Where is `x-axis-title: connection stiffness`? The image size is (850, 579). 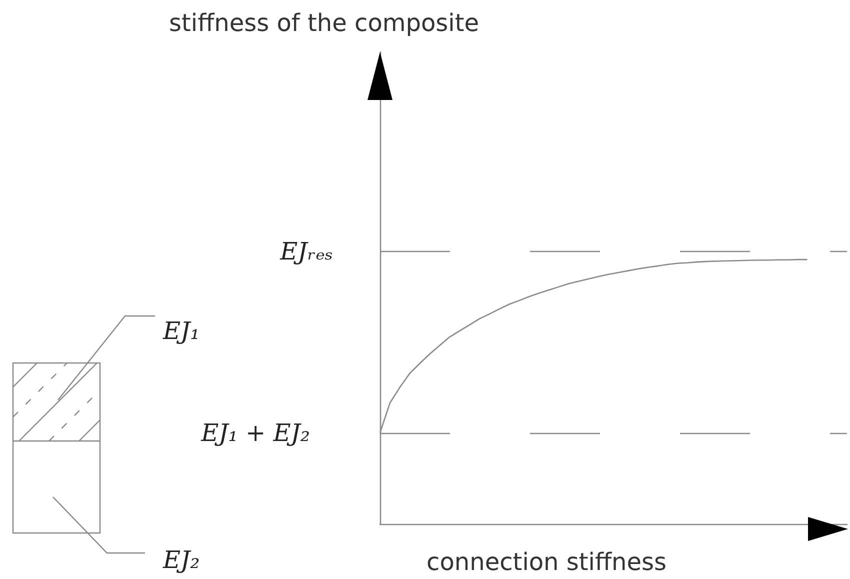
x-axis-title: connection stiffness is located at coordinates (546, 562).